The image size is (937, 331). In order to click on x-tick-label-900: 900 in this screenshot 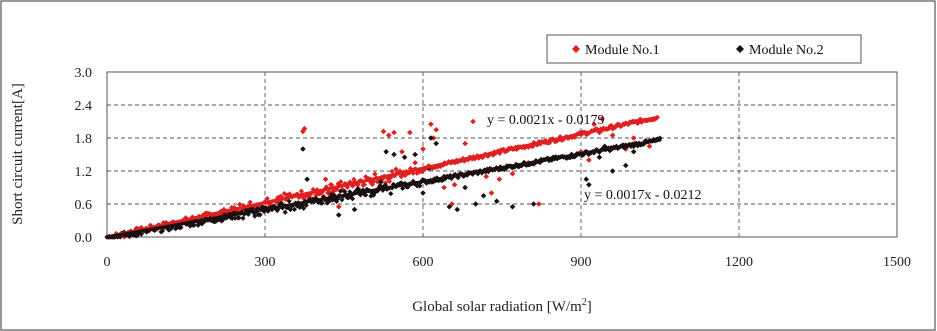, I will do `click(581, 262)`.